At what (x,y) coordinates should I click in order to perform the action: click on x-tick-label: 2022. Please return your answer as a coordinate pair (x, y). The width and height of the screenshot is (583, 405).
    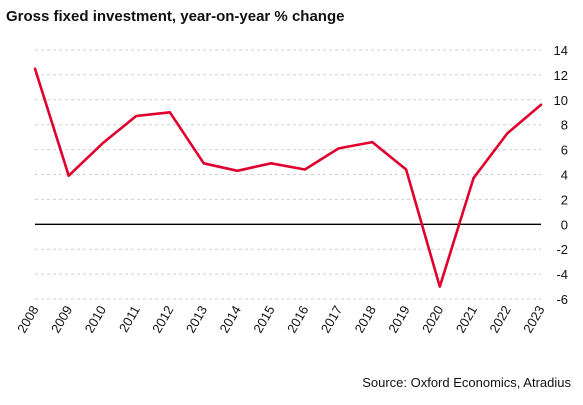
    Looking at the image, I should click on (499, 319).